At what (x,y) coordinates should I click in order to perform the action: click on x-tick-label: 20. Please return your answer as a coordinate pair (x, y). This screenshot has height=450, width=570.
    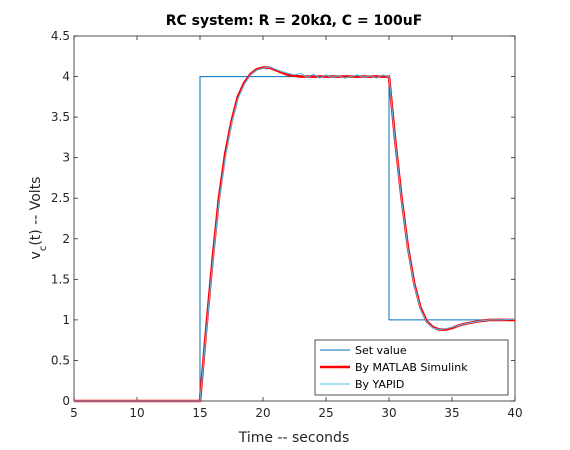
    Looking at the image, I should click on (262, 413).